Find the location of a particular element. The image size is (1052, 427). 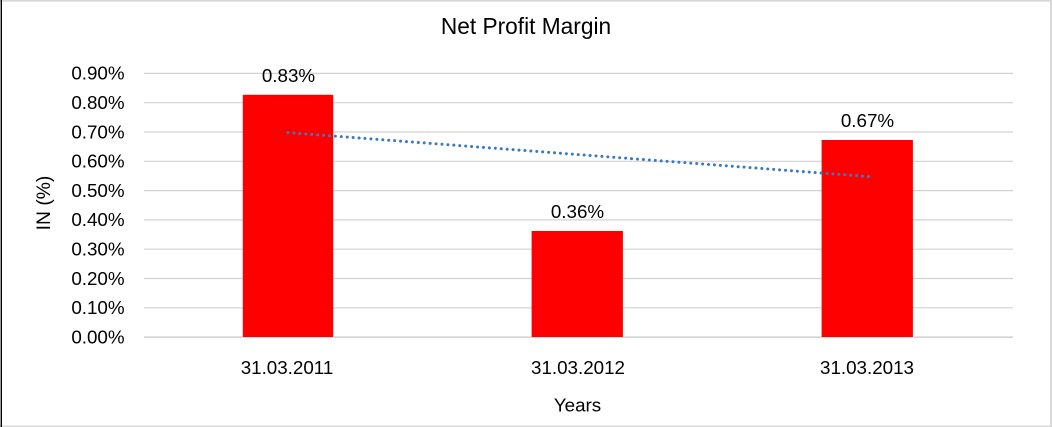

svg-text: 31.03.2013 is located at coordinates (867, 367).